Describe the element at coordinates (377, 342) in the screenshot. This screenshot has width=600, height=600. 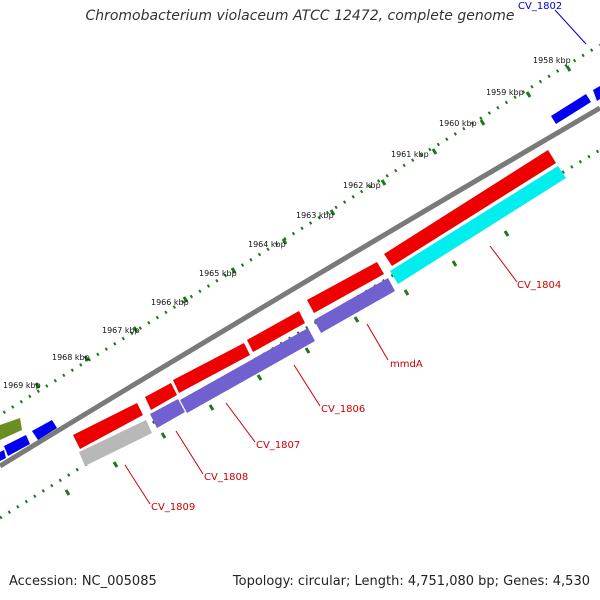
I see `leader-mmdA` at that location.